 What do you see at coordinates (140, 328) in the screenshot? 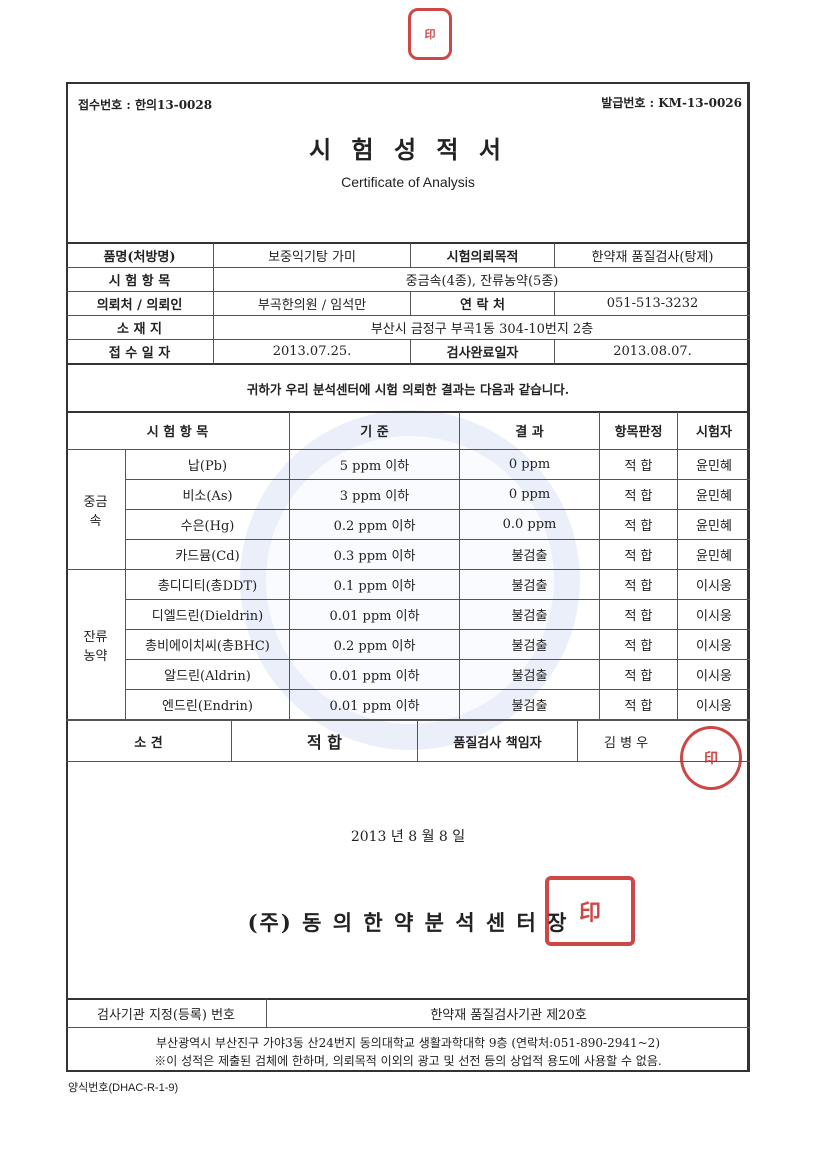
I see `address-label: 소 재 지` at bounding box center [140, 328].